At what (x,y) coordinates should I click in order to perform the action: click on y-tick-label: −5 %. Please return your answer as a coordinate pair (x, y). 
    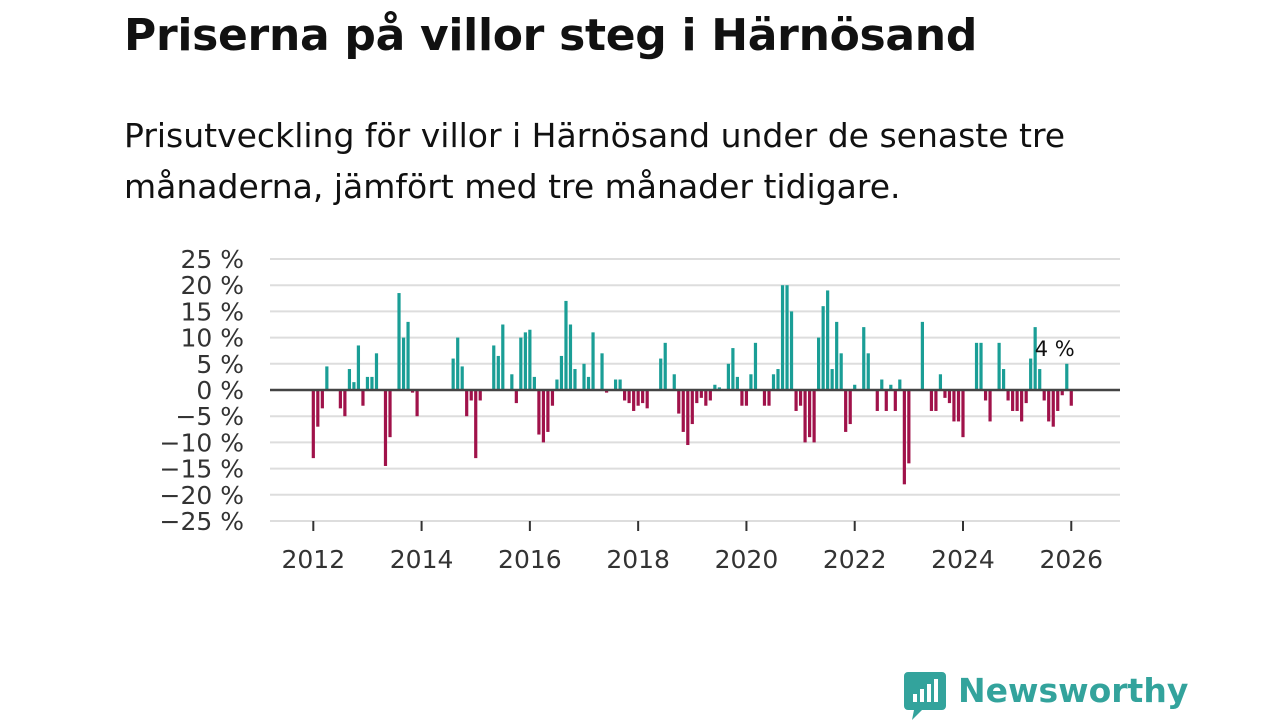
    Looking at the image, I should click on (209, 416).